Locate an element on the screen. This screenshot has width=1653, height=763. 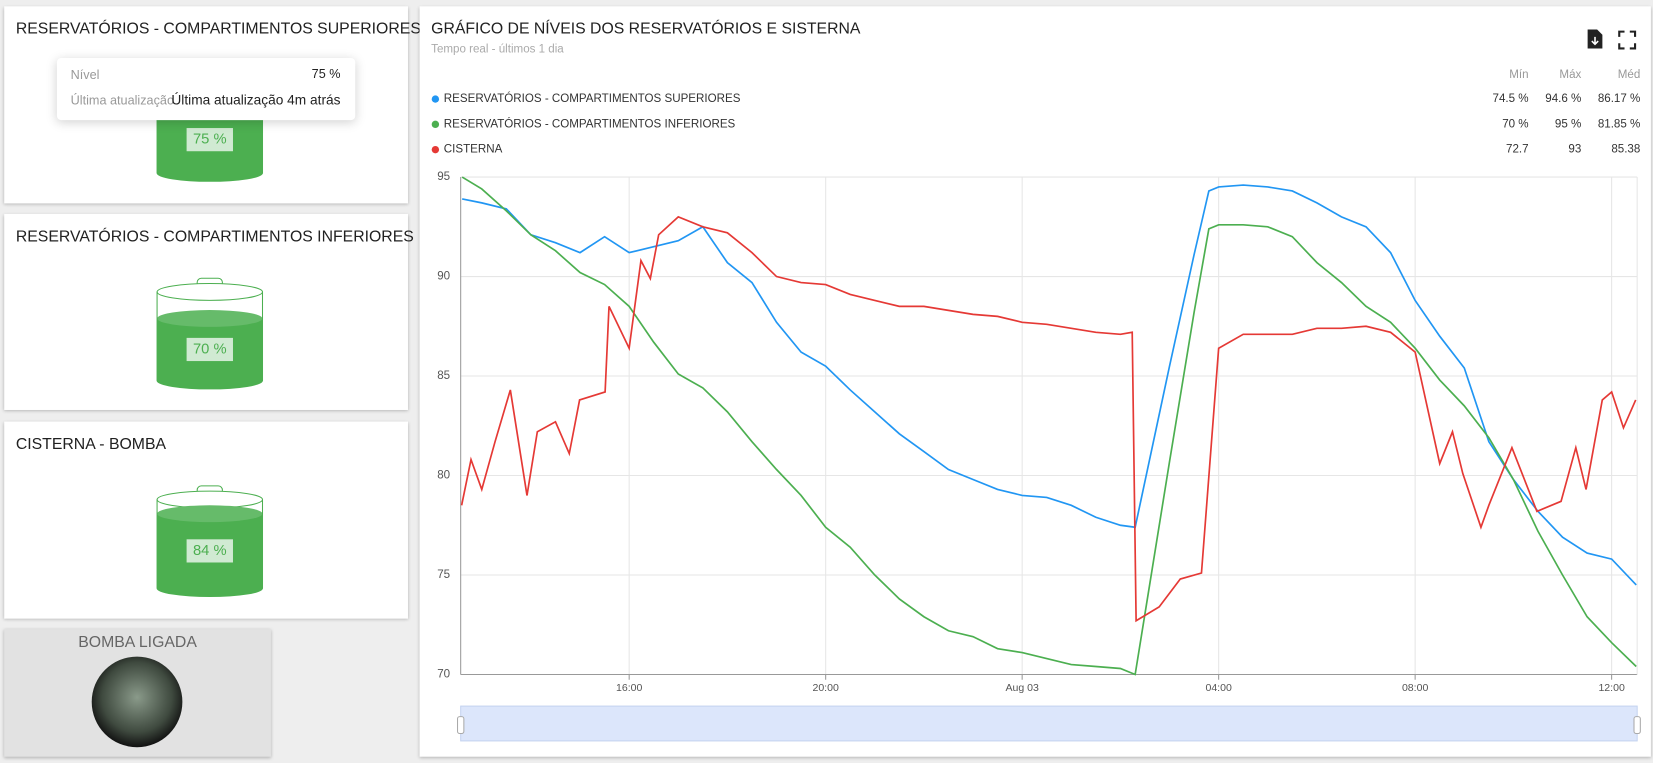
legend-stat: 85.38 is located at coordinates (1625, 150).